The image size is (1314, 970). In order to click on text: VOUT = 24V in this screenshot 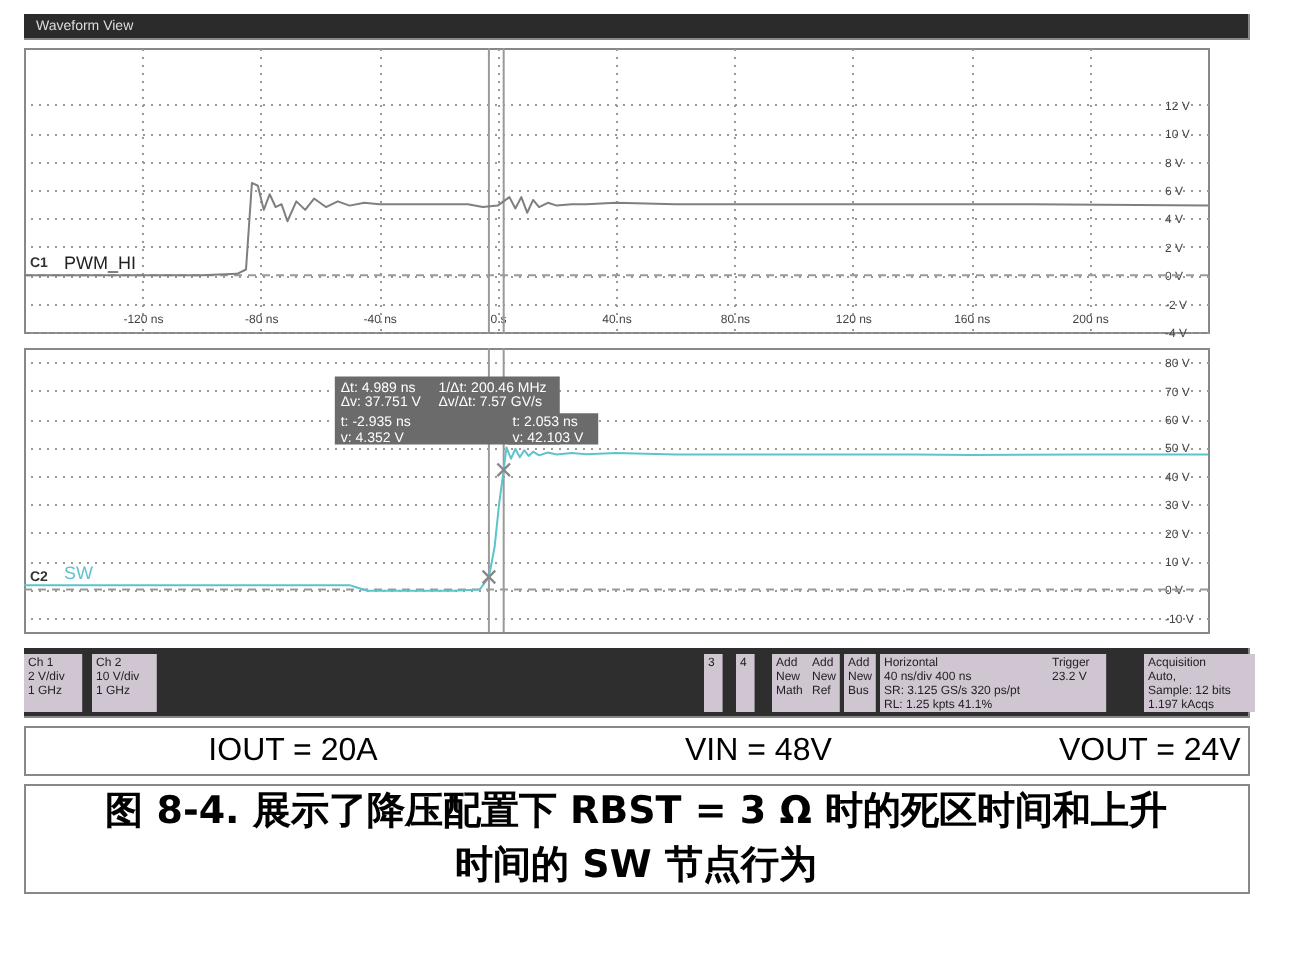, I will do `click(1150, 751)`.